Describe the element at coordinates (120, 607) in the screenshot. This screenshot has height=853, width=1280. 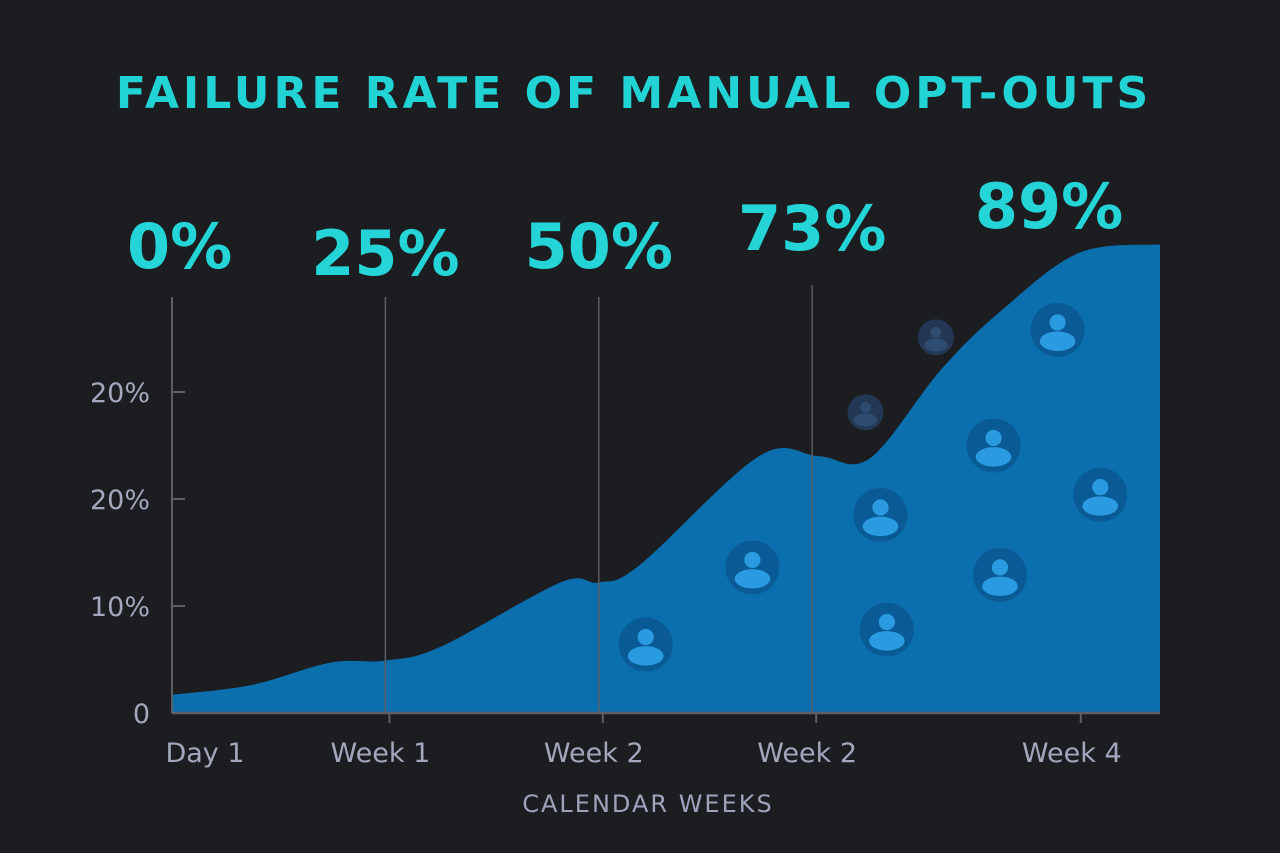
I see `y-tick-label: 10%` at that location.